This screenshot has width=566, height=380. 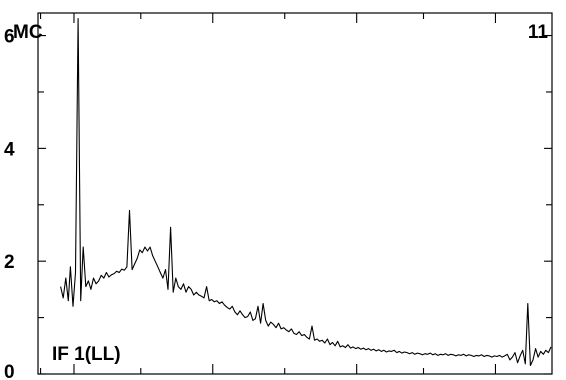 What do you see at coordinates (9, 203) in the screenshot?
I see `y-axis-labels: 0 2 4 6` at bounding box center [9, 203].